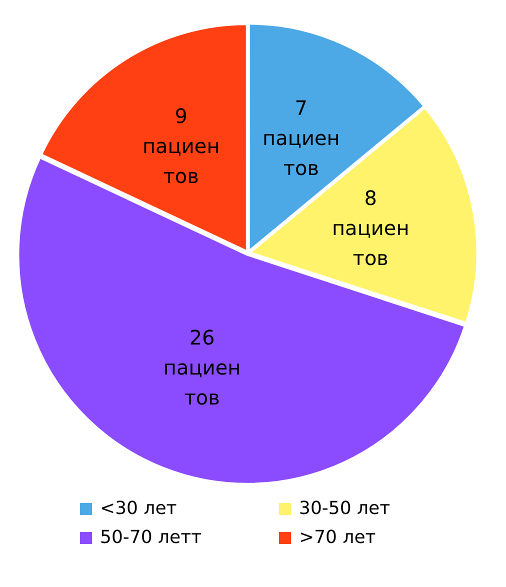 Image resolution: width=506 pixels, height=587 pixels. I want to click on legend-label: 30-50 лет, so click(344, 508).